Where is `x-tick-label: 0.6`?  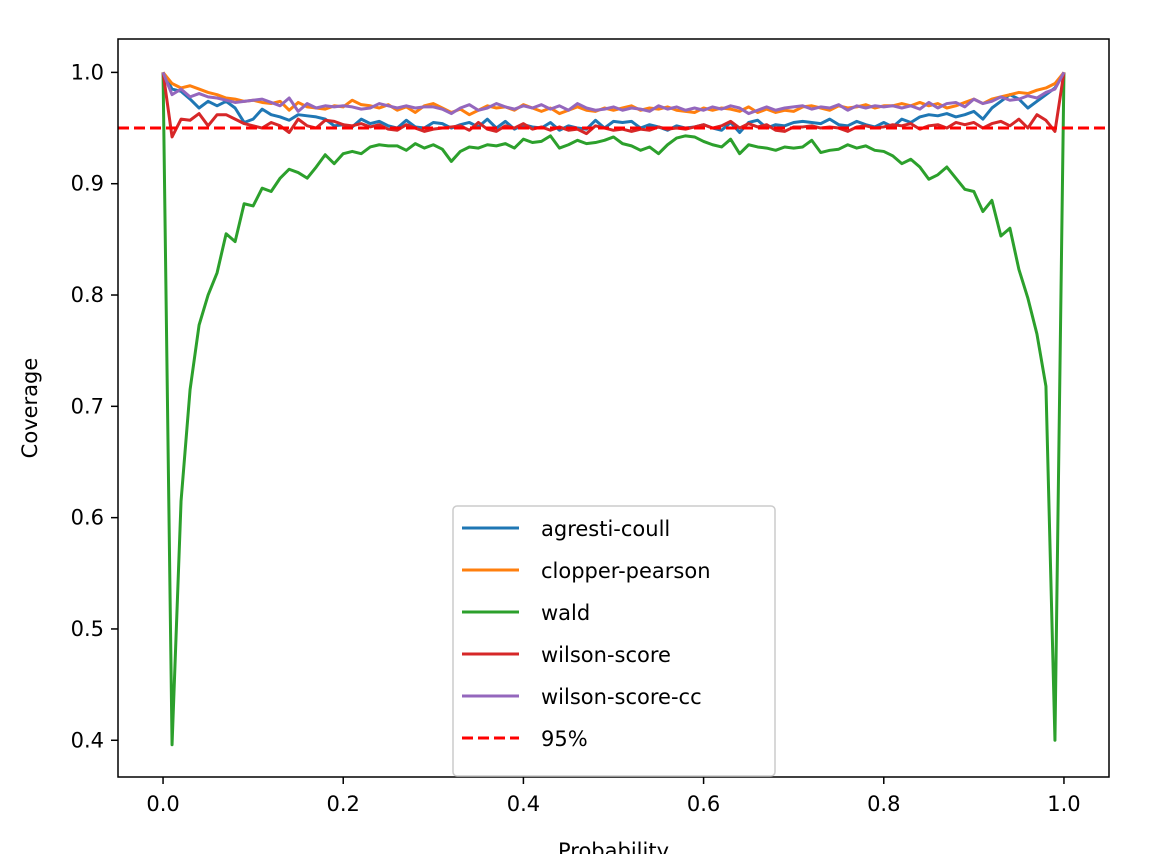 x-tick-label: 0.6 is located at coordinates (703, 804).